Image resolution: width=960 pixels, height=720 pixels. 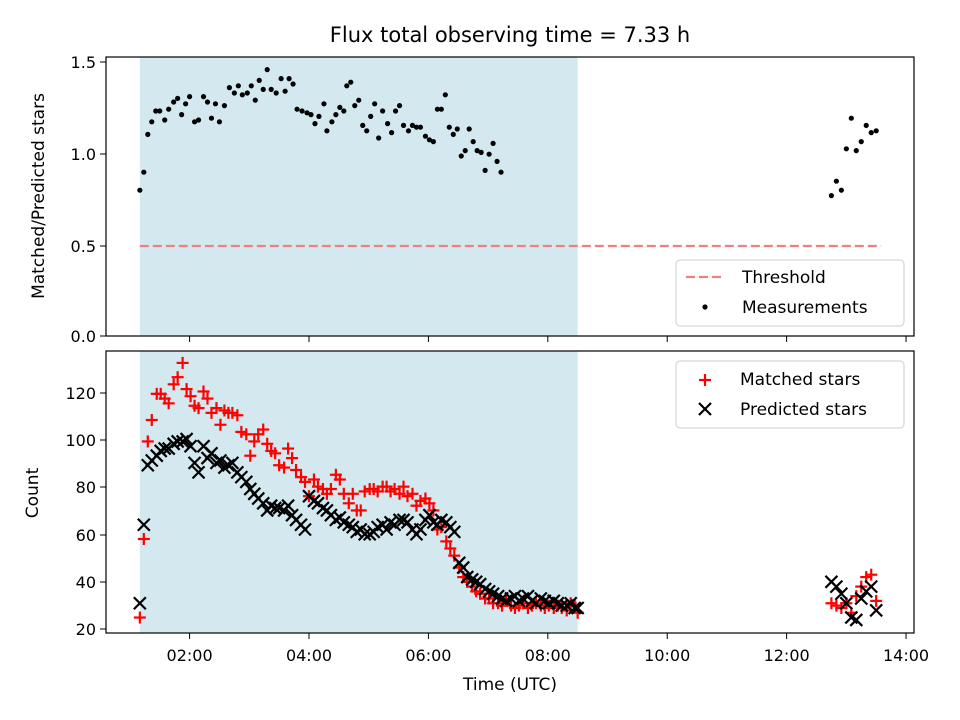 What do you see at coordinates (83, 246) in the screenshot?
I see `y-tick-label: 0.5` at bounding box center [83, 246].